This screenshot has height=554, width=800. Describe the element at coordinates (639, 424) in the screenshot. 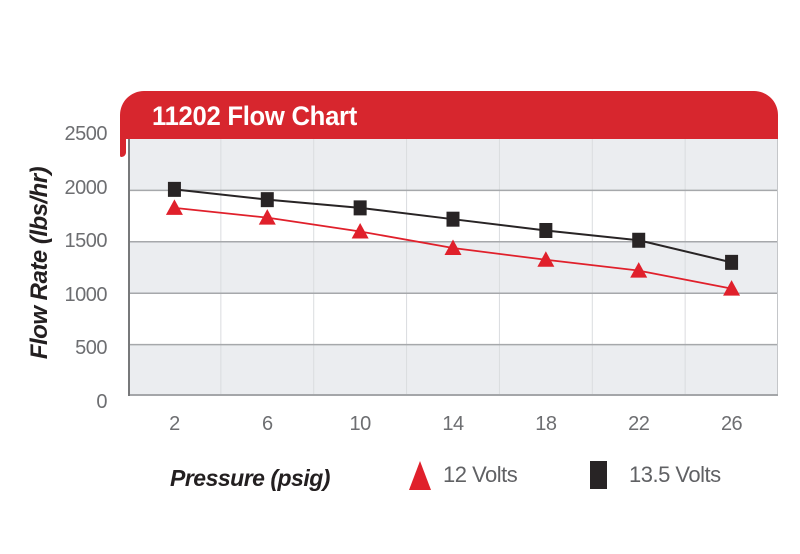

I see `x-tick-label: 22` at that location.